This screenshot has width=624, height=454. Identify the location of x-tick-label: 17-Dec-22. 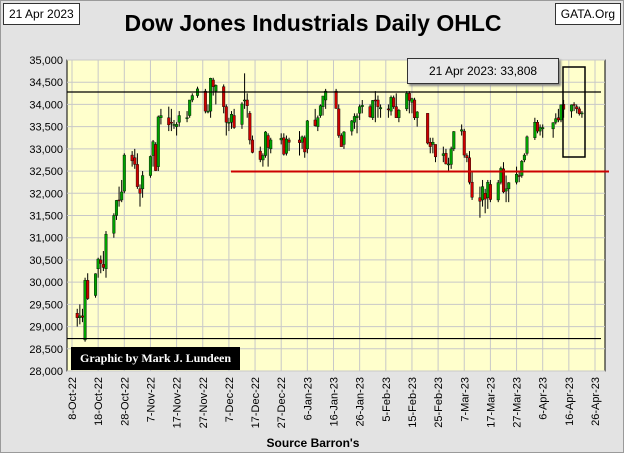
(256, 402).